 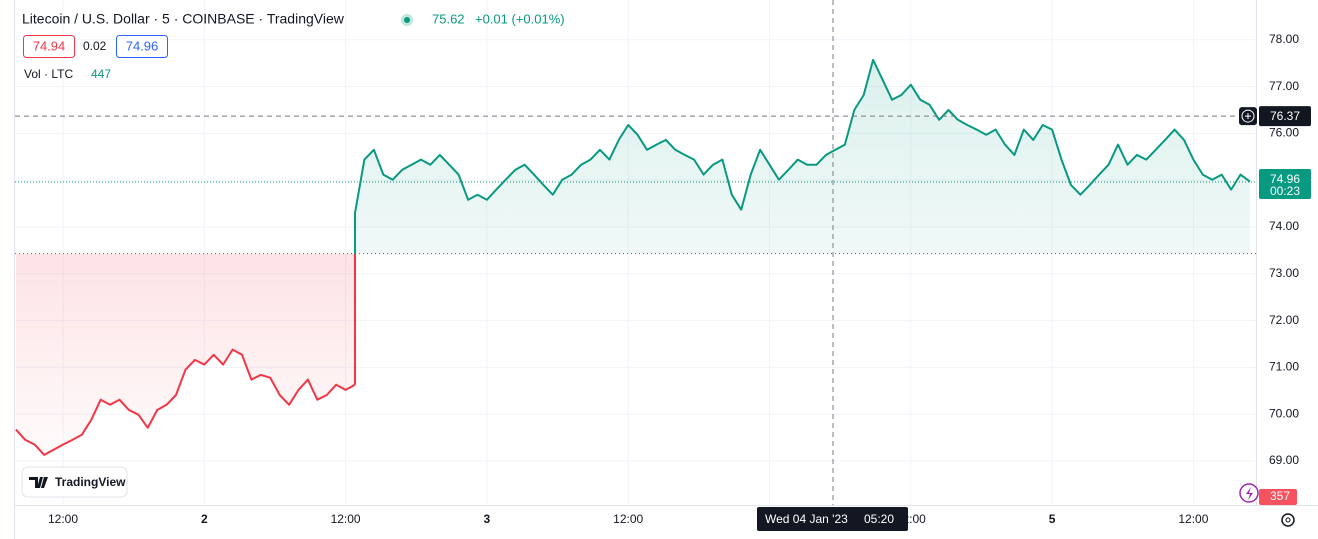 I want to click on y-tick-label: 77.00, so click(x=1284, y=86).